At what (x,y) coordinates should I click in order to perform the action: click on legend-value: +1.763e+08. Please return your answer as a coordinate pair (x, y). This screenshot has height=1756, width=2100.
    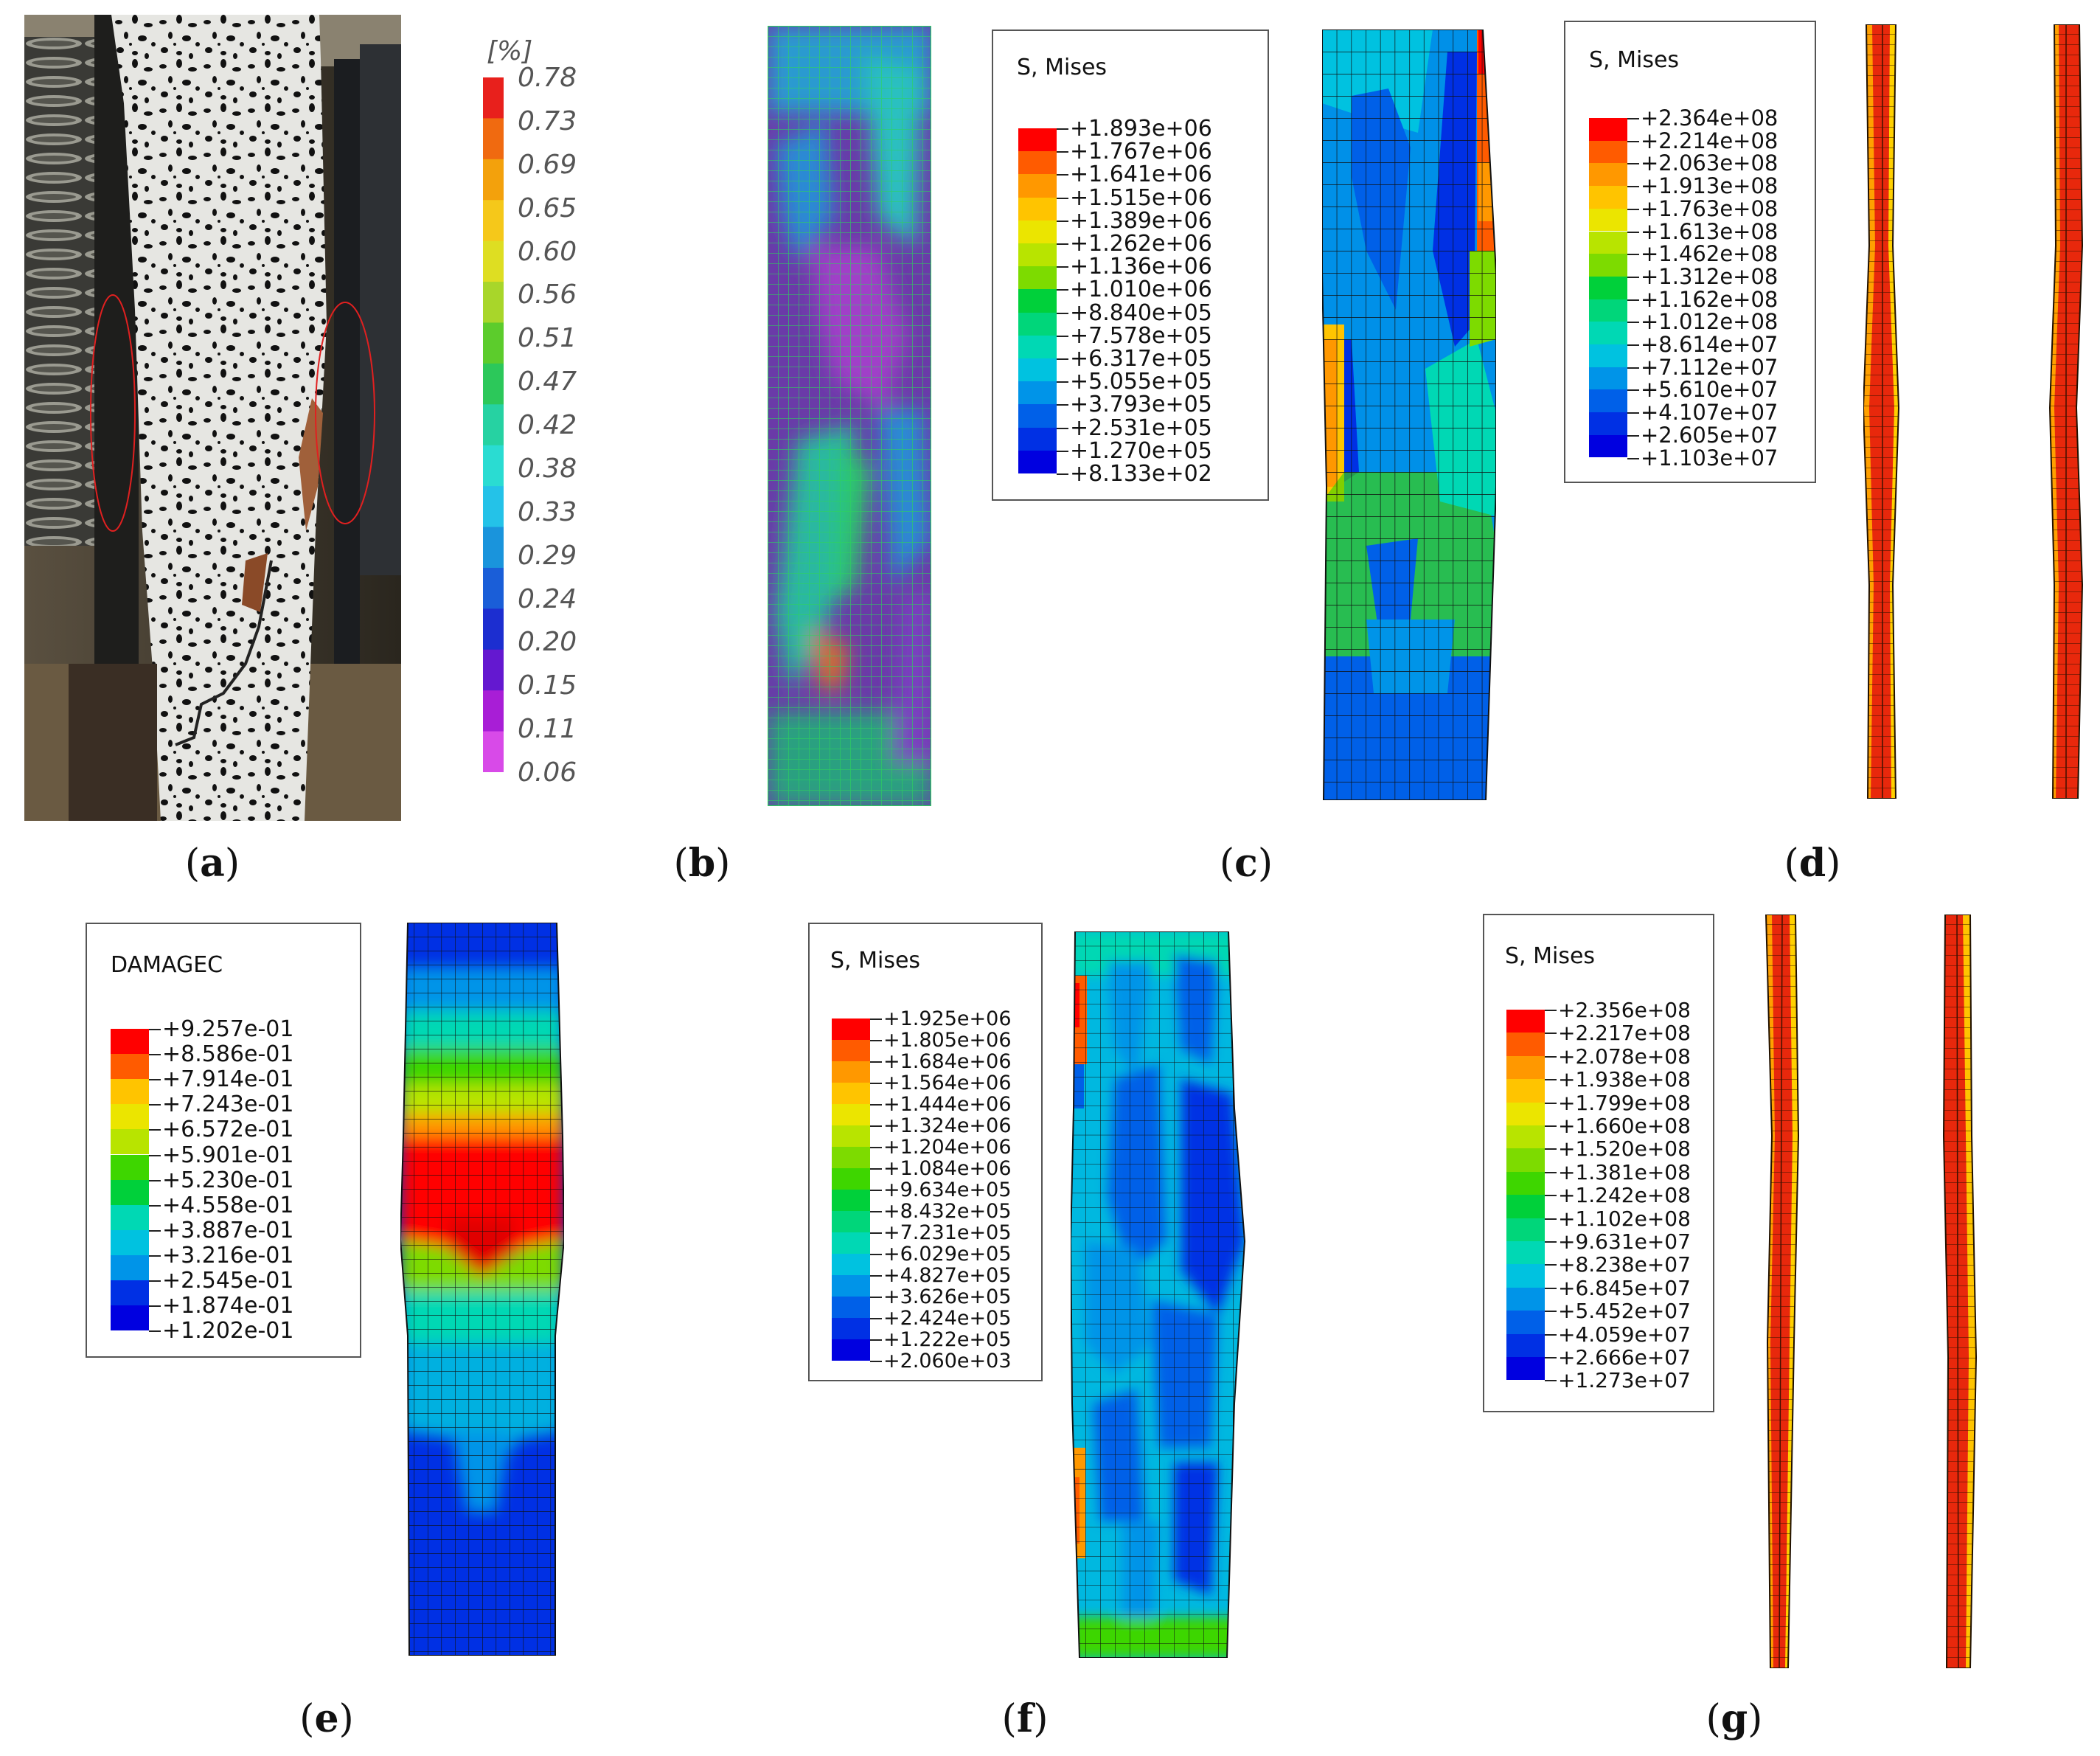
    Looking at the image, I should click on (1710, 208).